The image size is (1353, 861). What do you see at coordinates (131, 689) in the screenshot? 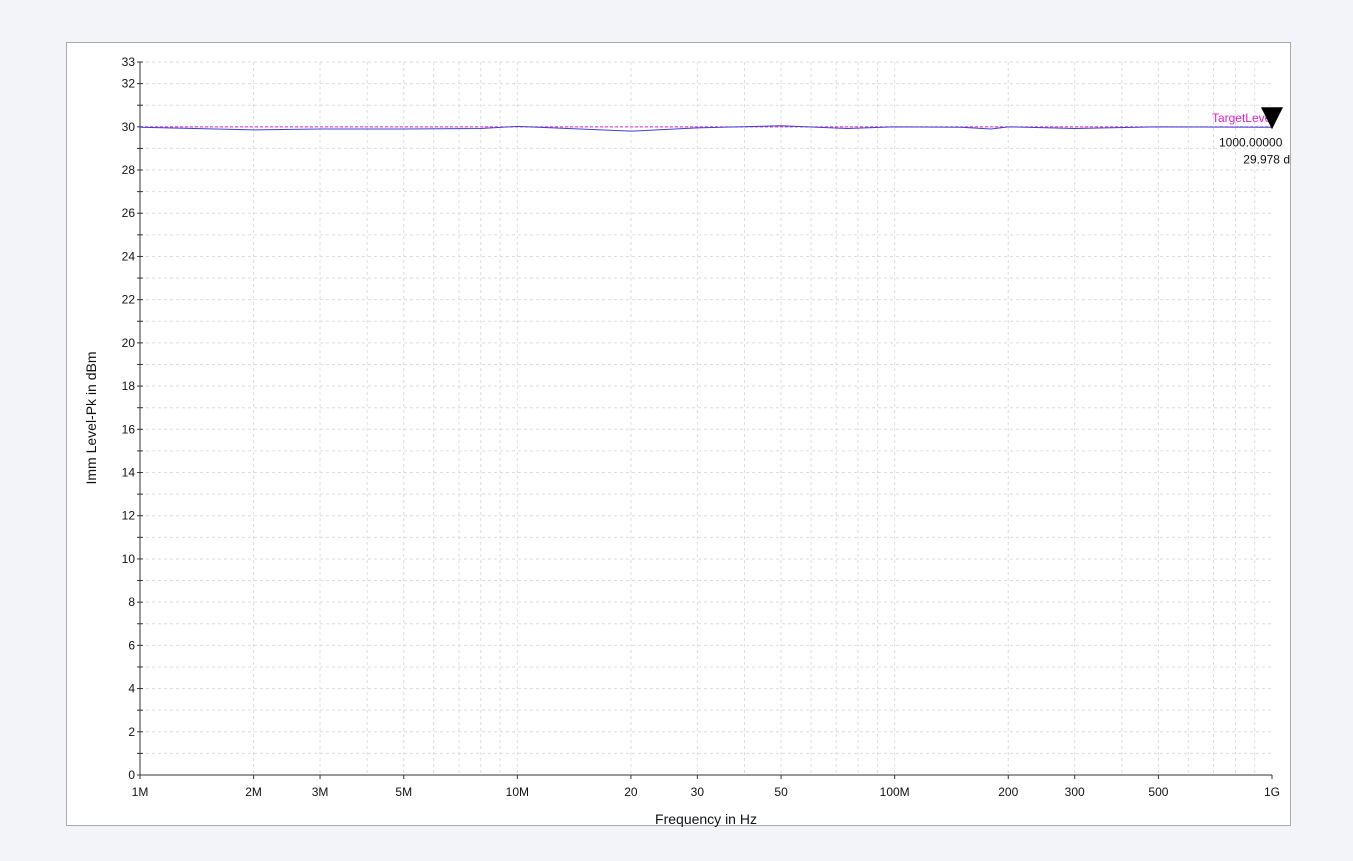
I see `y-tick-label: 4` at bounding box center [131, 689].